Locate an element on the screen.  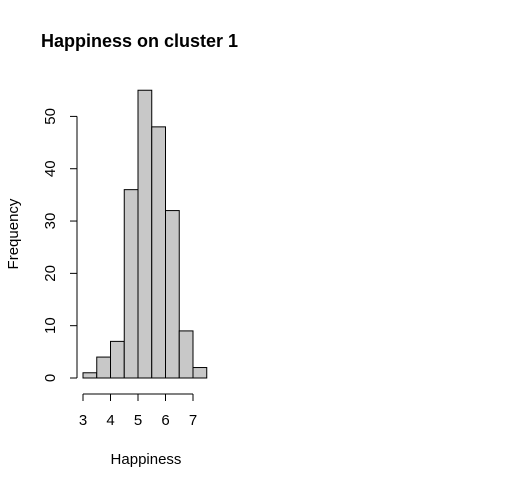
y-tick-label: 30 is located at coordinates (50, 221).